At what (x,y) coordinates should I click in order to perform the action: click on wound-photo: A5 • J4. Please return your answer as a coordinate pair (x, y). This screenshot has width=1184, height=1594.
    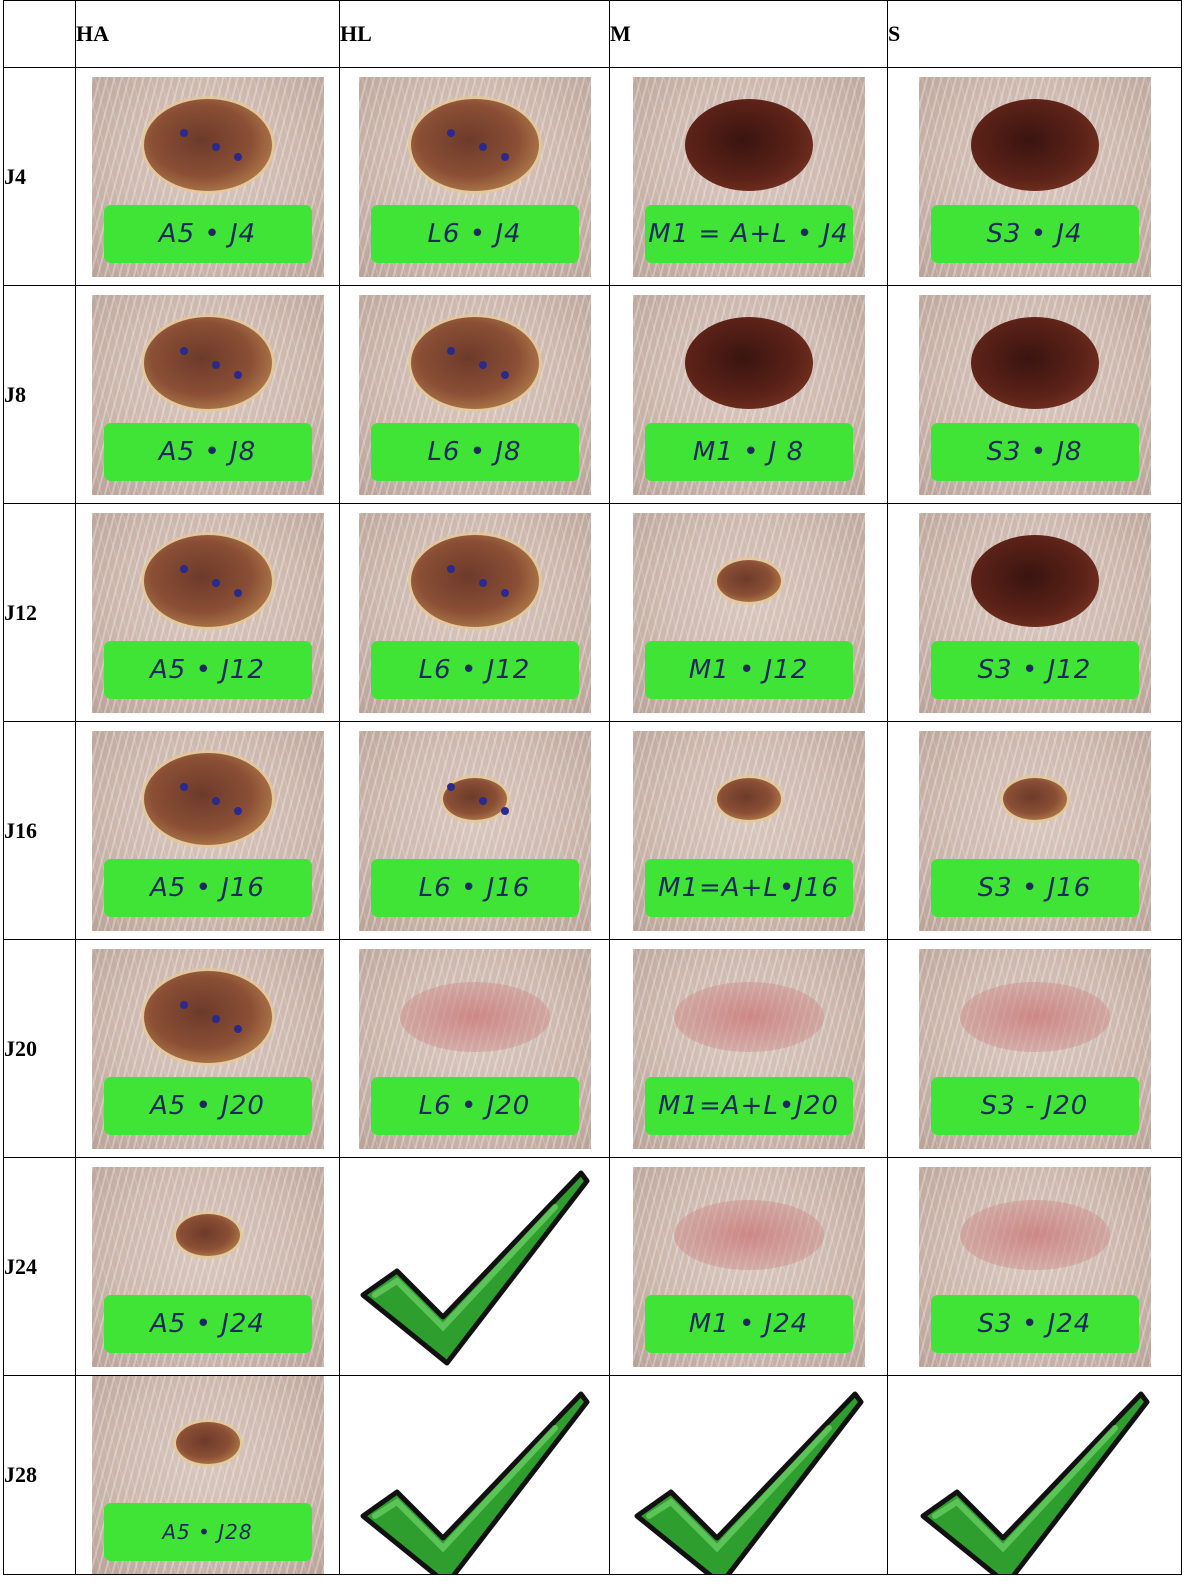
    Looking at the image, I should click on (207, 176).